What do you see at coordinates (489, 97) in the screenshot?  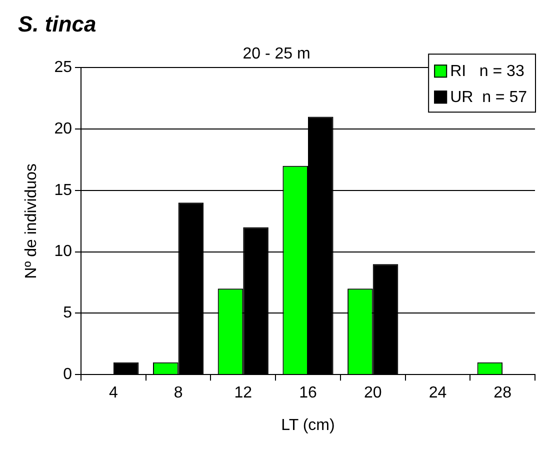 I see `legend-label: UR n = 57` at bounding box center [489, 97].